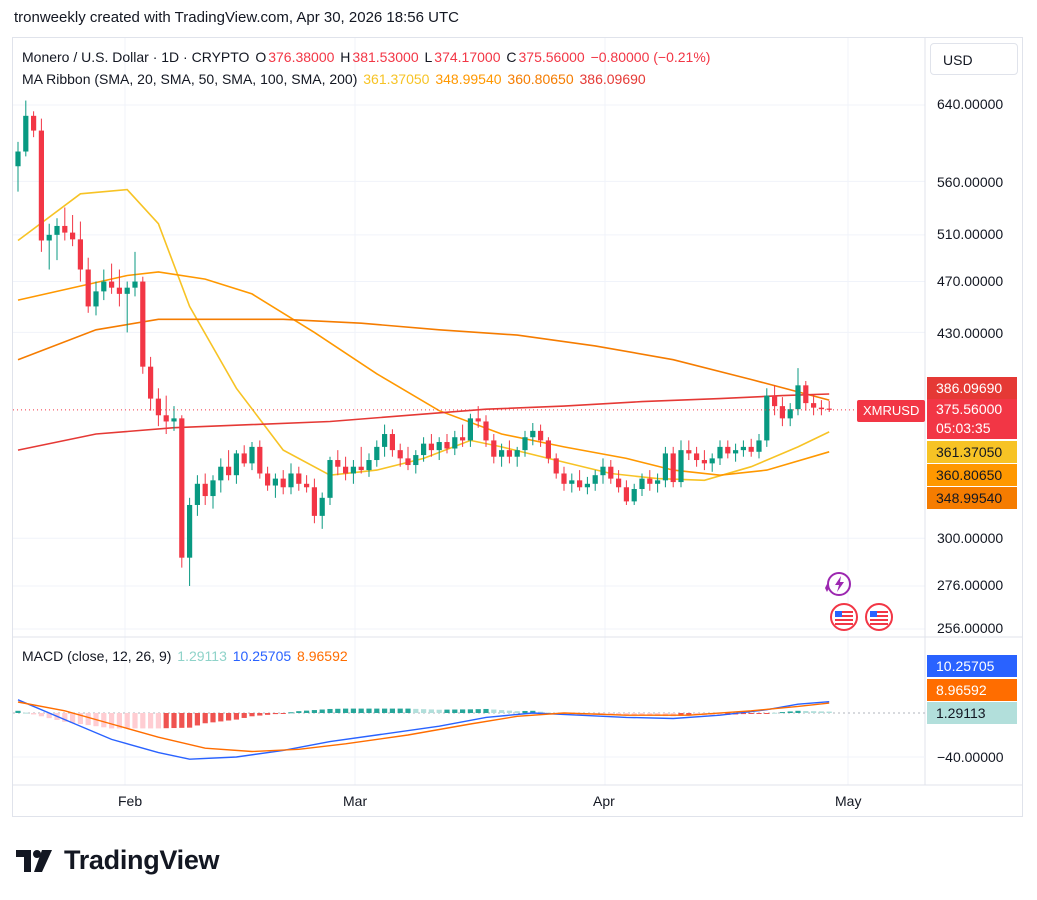 Image resolution: width=1037 pixels, height=900 pixels. What do you see at coordinates (604, 801) in the screenshot?
I see `time-tick: Apr` at bounding box center [604, 801].